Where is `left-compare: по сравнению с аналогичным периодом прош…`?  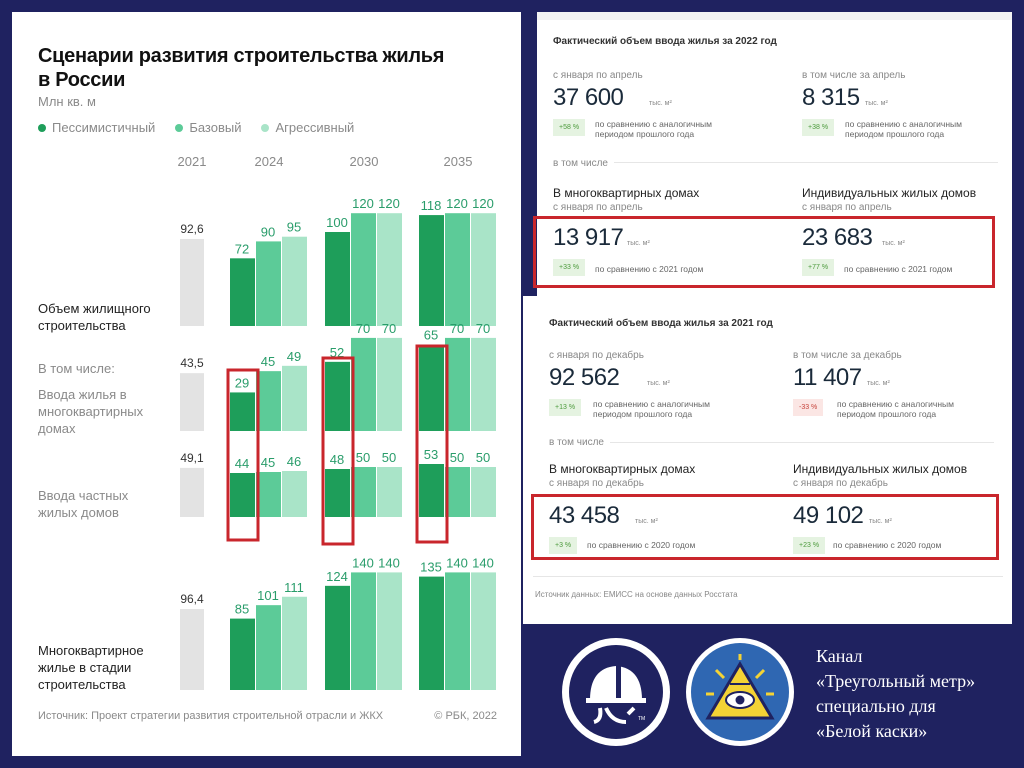 left-compare: по сравнению с аналогичным периодом прош… is located at coordinates (651, 409).